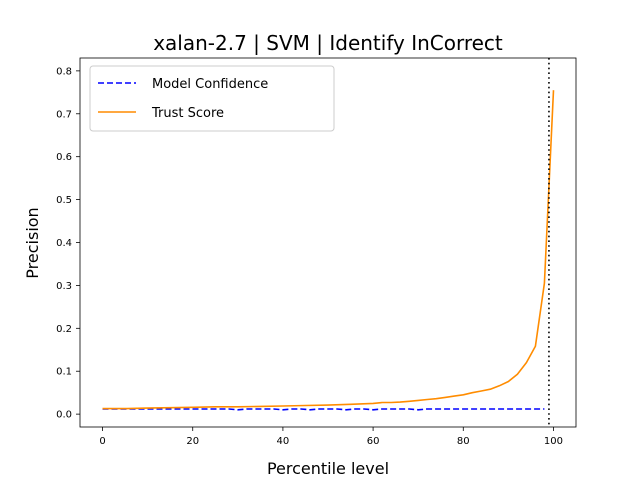 This screenshot has height=480, width=640. What do you see at coordinates (64, 200) in the screenshot?
I see `y-tick-label: 0.5` at bounding box center [64, 200].